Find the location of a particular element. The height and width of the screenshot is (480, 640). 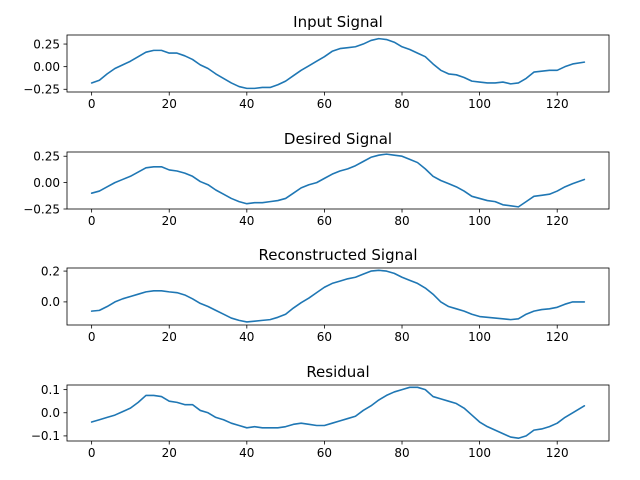

subplot-title: Residual is located at coordinates (337, 372).